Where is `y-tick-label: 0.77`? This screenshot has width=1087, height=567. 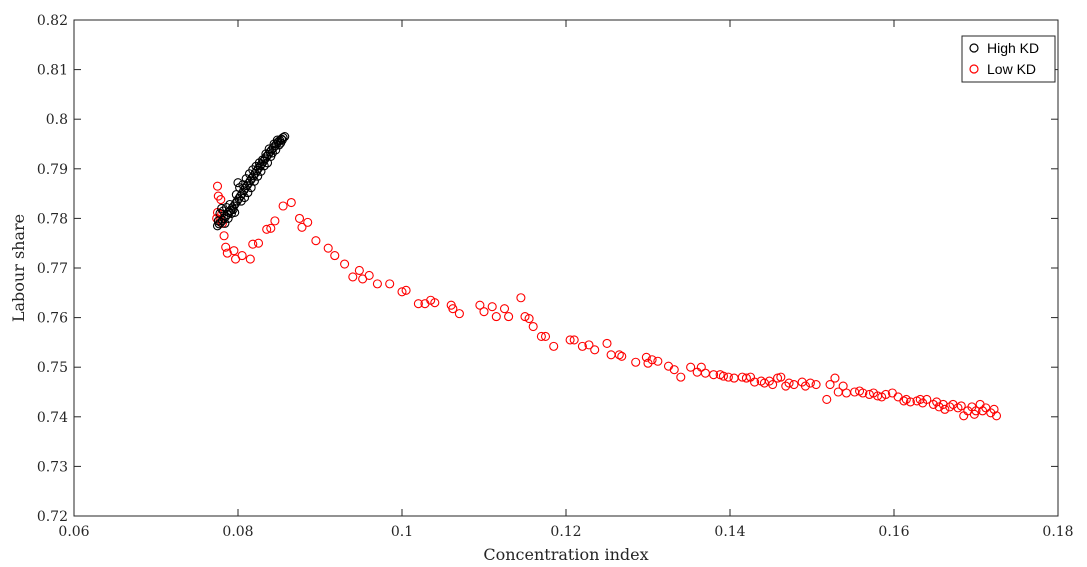 y-tick-label: 0.77 is located at coordinates (52, 269).